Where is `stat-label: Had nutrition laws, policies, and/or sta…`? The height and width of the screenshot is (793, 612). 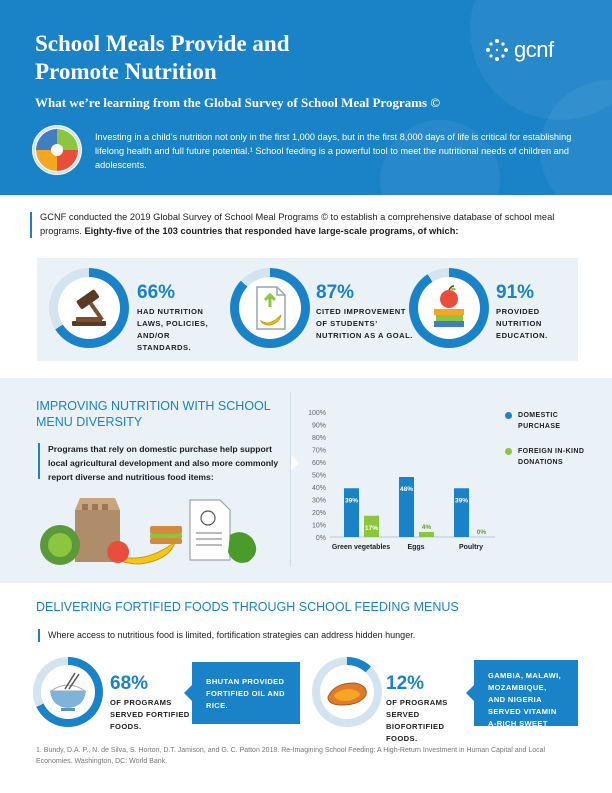
stat-label: Had nutrition laws, policies, and/or sta… is located at coordinates (173, 329).